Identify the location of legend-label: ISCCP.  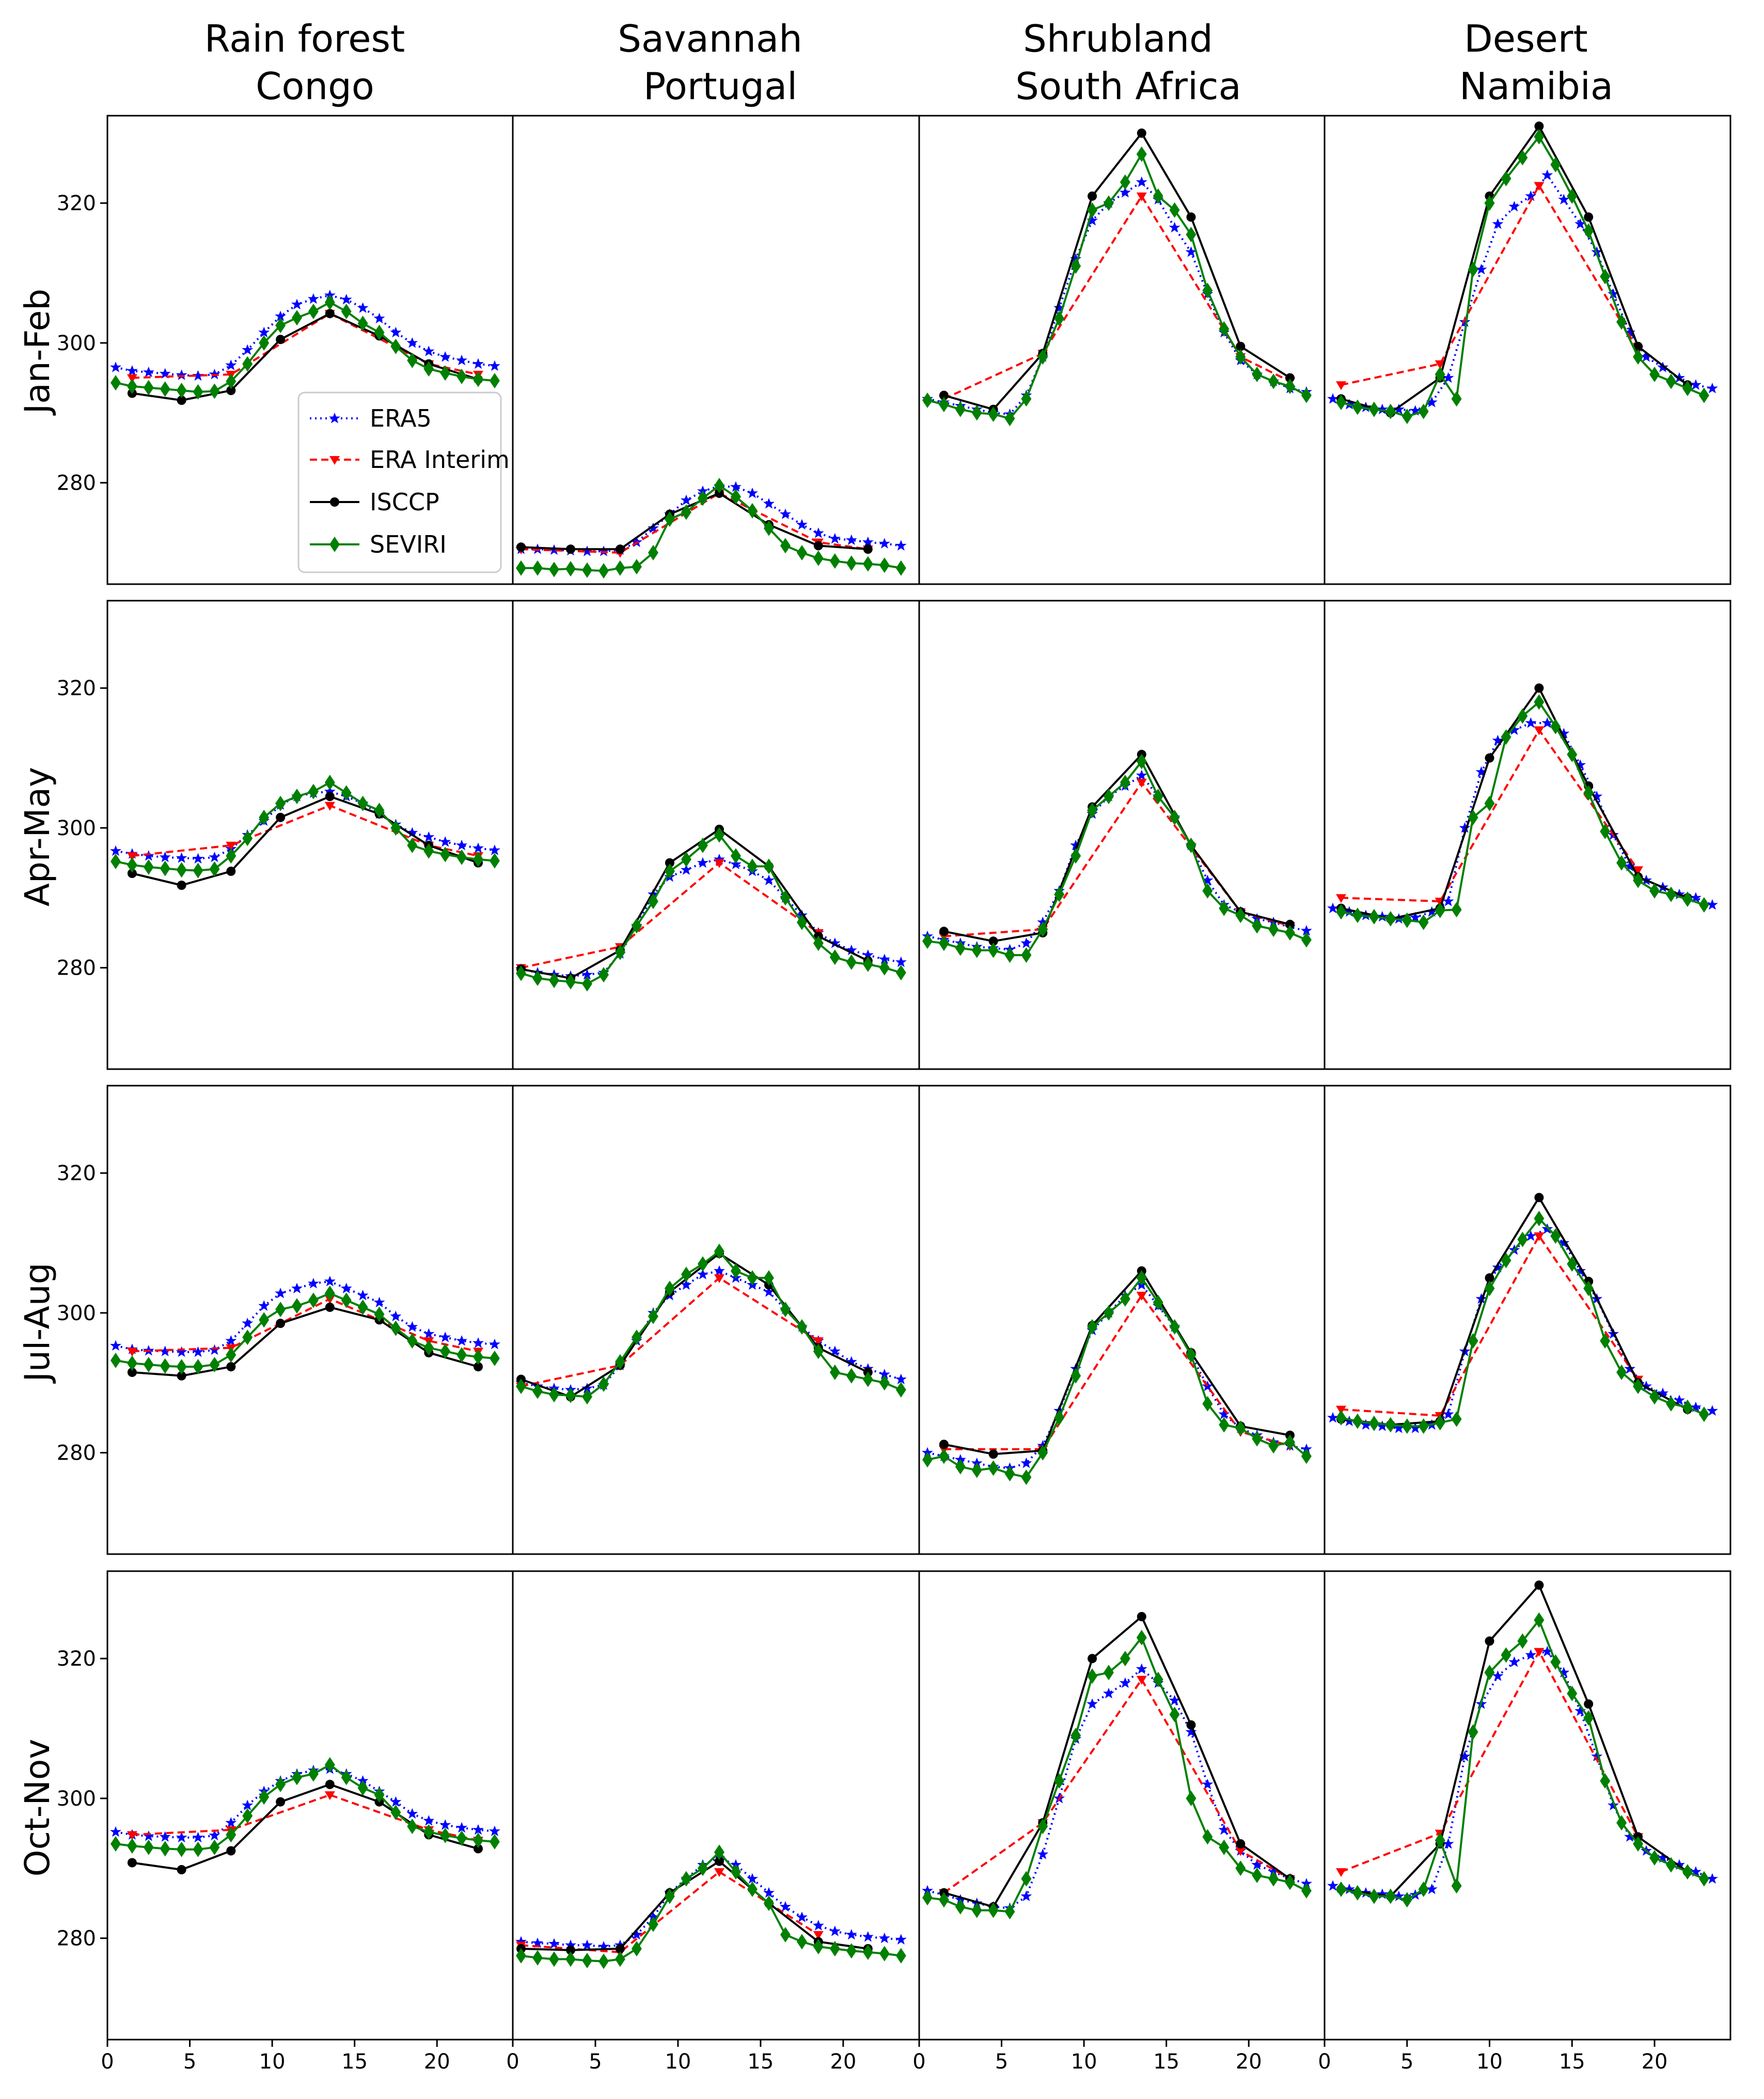
(405, 502).